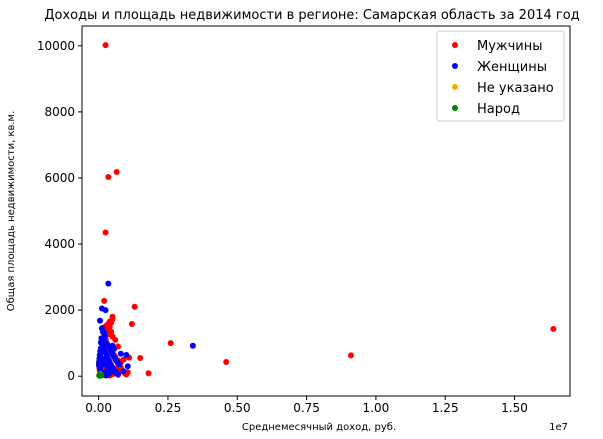  What do you see at coordinates (376, 408) in the screenshot?
I see `x-tick-label: 1.00` at bounding box center [376, 408].